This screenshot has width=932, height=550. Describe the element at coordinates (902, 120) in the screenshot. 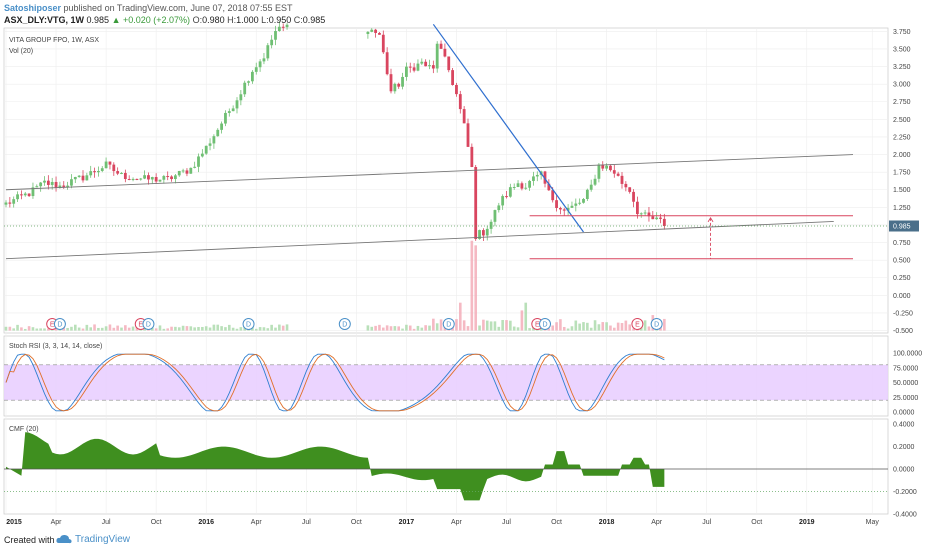

I see `price-axis-label: 2.500` at that location.